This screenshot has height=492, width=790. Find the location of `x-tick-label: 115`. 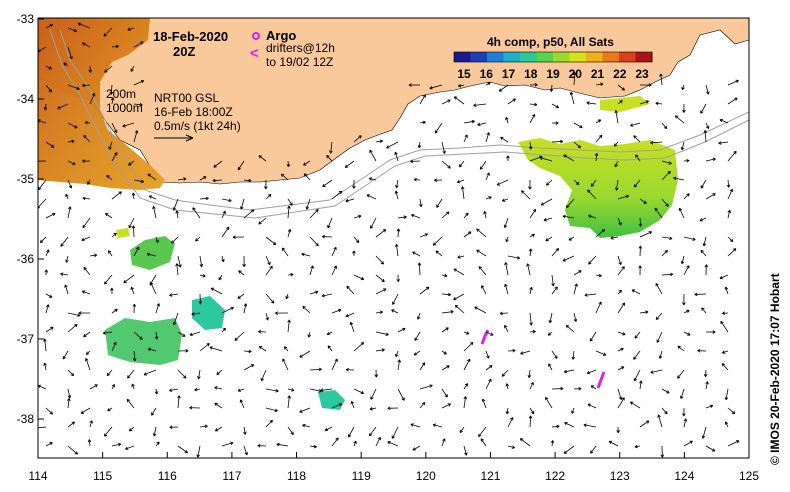

x-tick-label: 115 is located at coordinates (102, 476).